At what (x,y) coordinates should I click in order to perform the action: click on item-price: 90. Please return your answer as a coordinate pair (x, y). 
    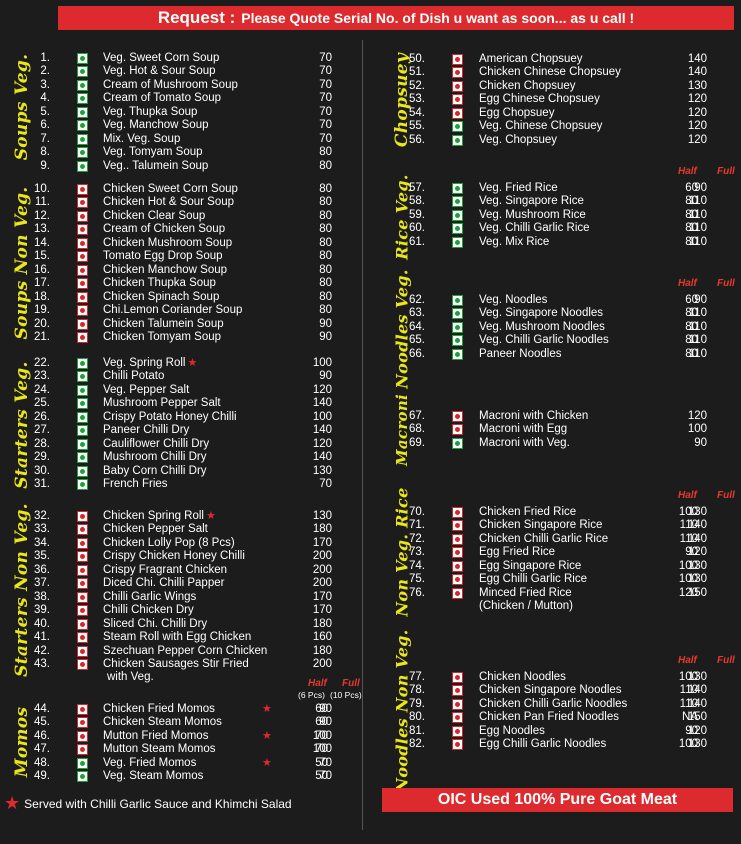
    Looking at the image, I should click on (325, 323).